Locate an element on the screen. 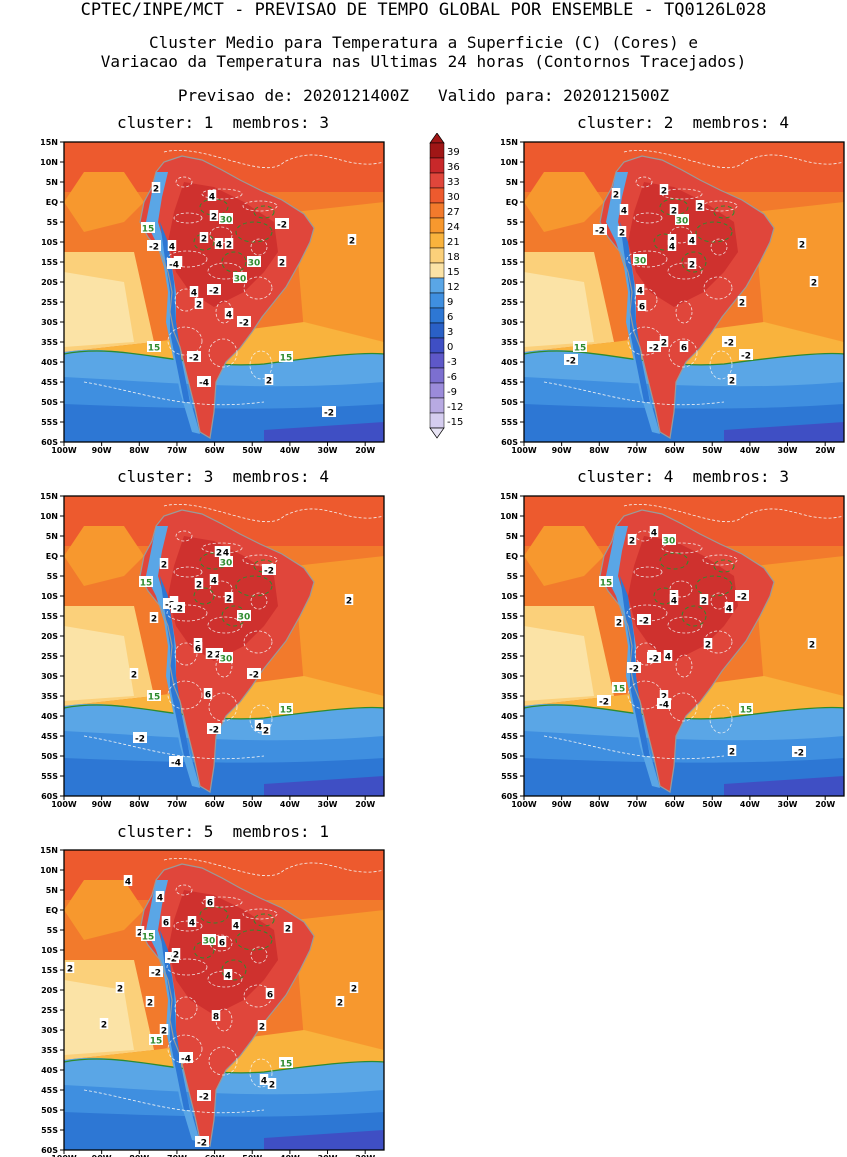 The image size is (847, 1157). lon-tick-label: 40W is located at coordinates (750, 450).